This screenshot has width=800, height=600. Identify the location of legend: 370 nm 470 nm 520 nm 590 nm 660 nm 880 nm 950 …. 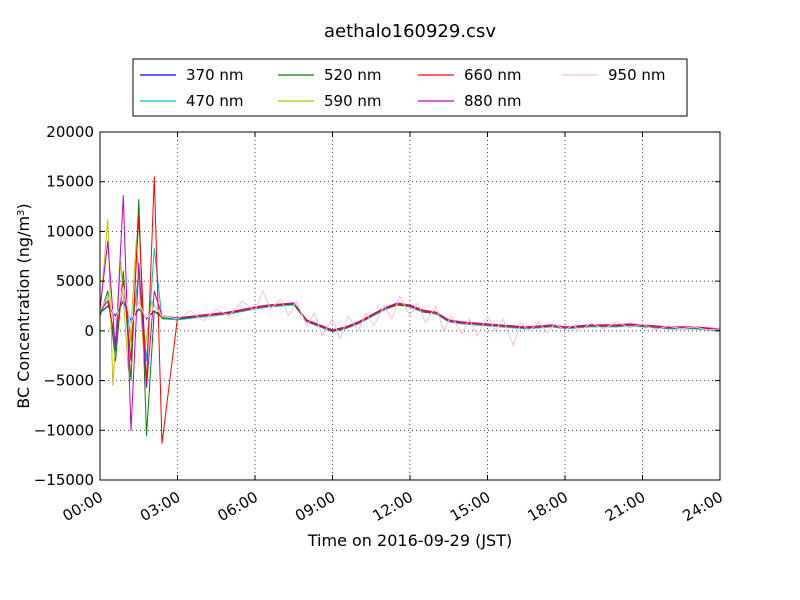
(403, 88).